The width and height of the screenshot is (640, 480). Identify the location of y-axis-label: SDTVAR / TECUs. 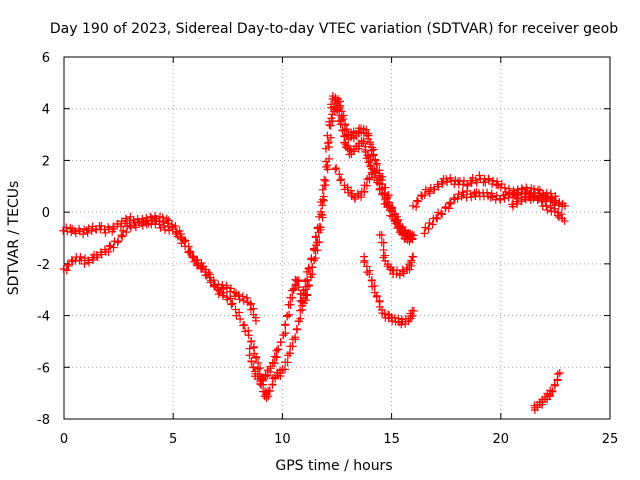
(14, 238).